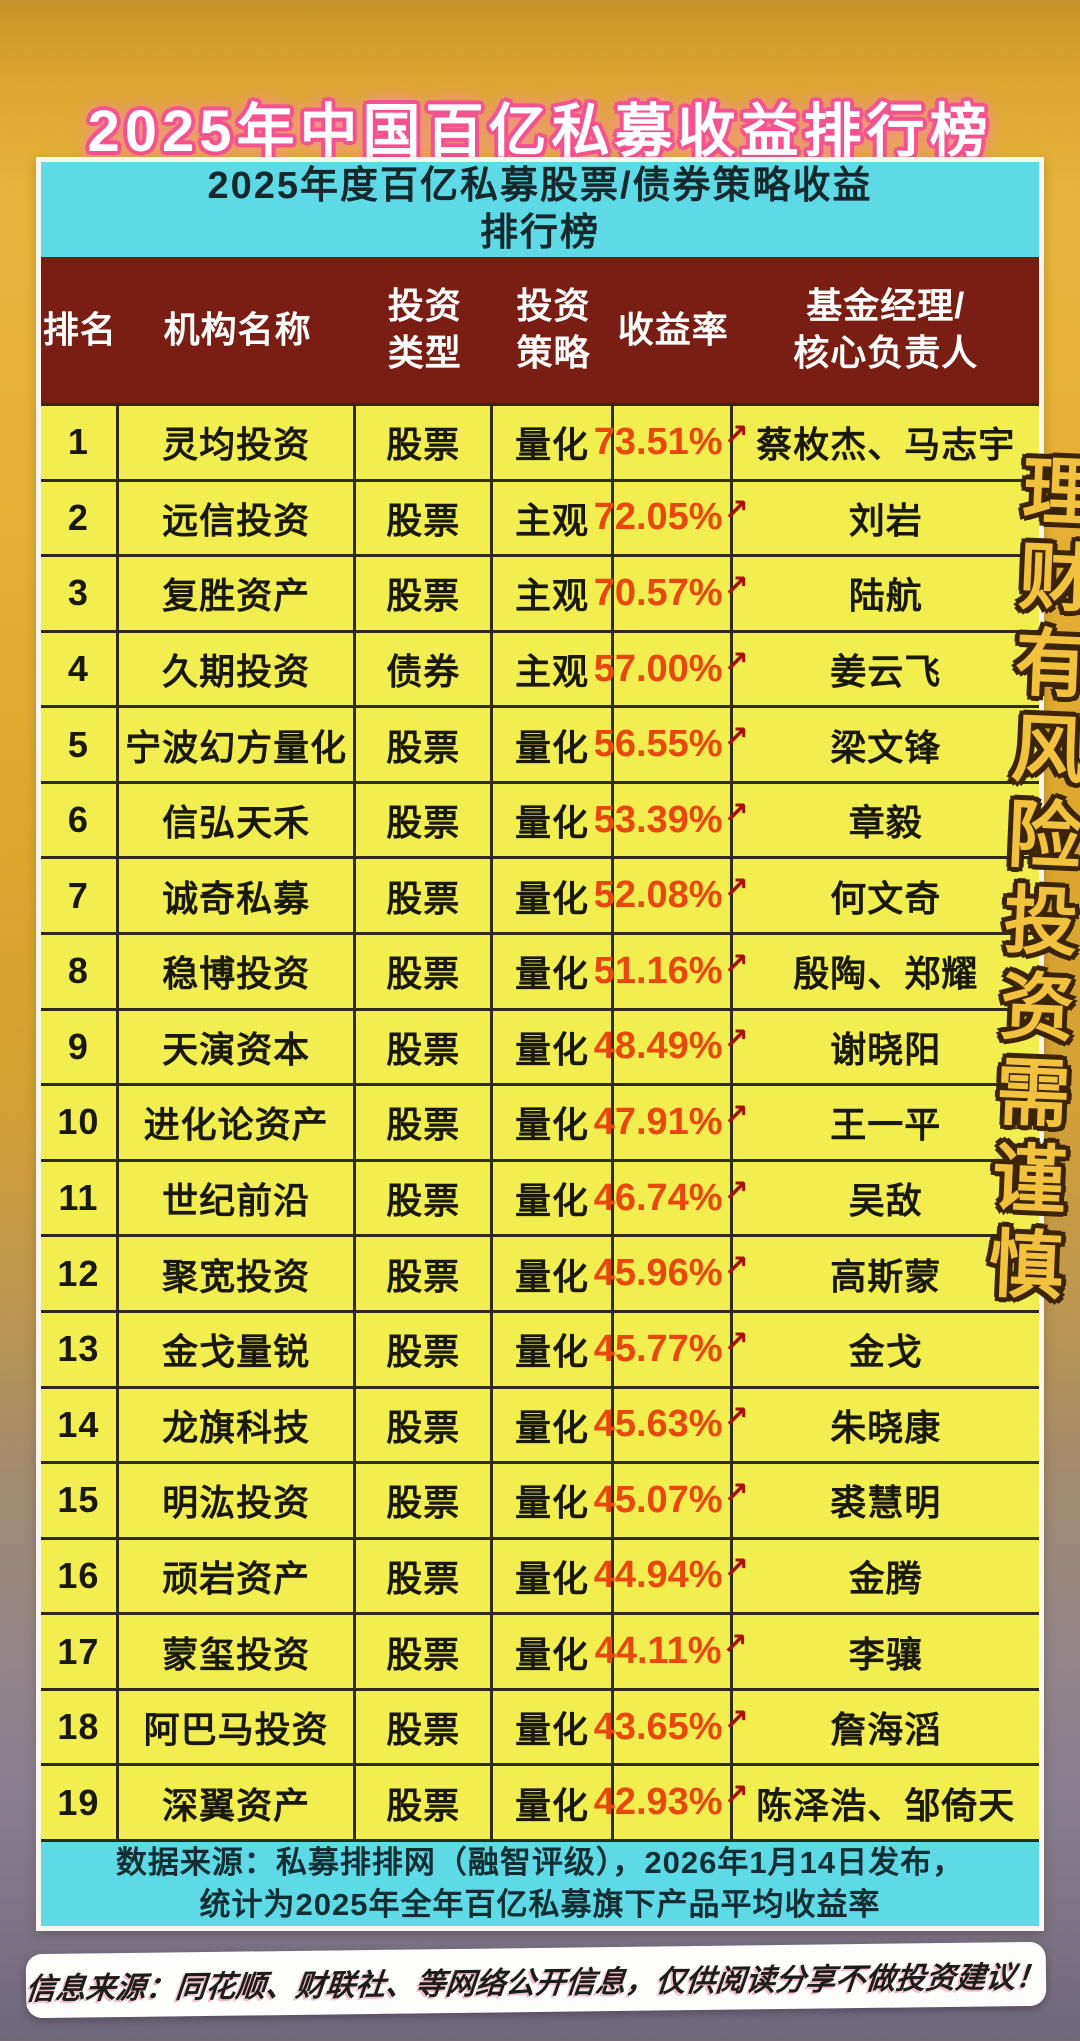  I want to click on return-value: 52.08%, so click(658, 895).